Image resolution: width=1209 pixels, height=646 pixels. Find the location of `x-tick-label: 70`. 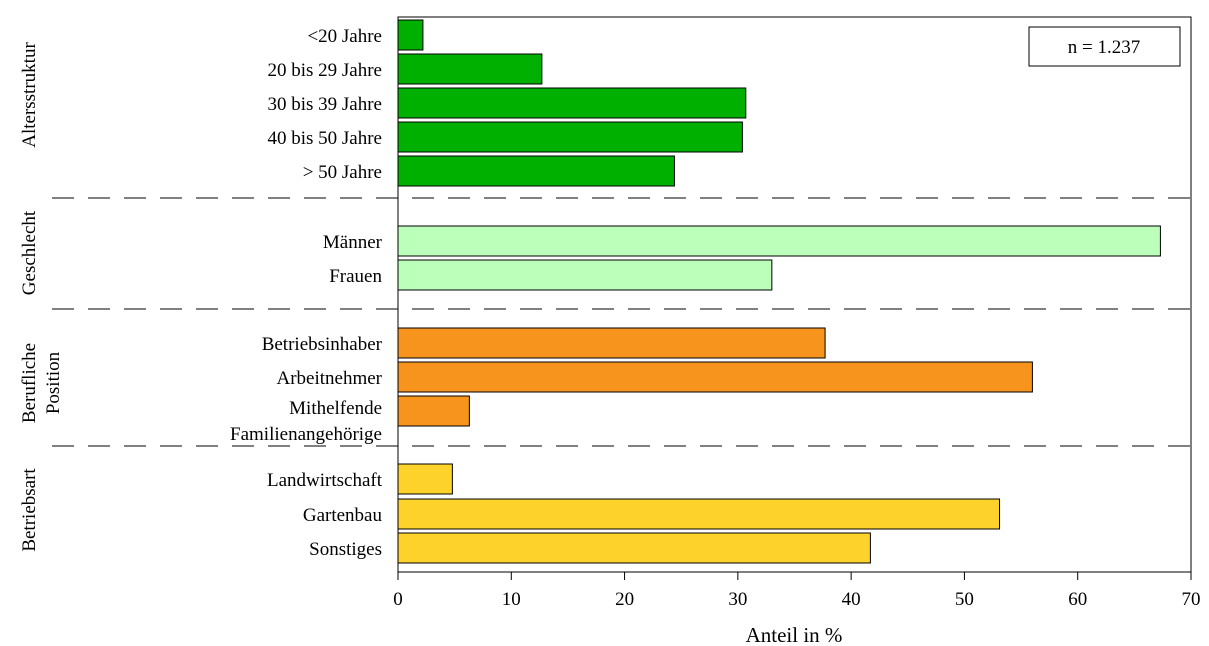

x-tick-label: 70 is located at coordinates (1191, 599).